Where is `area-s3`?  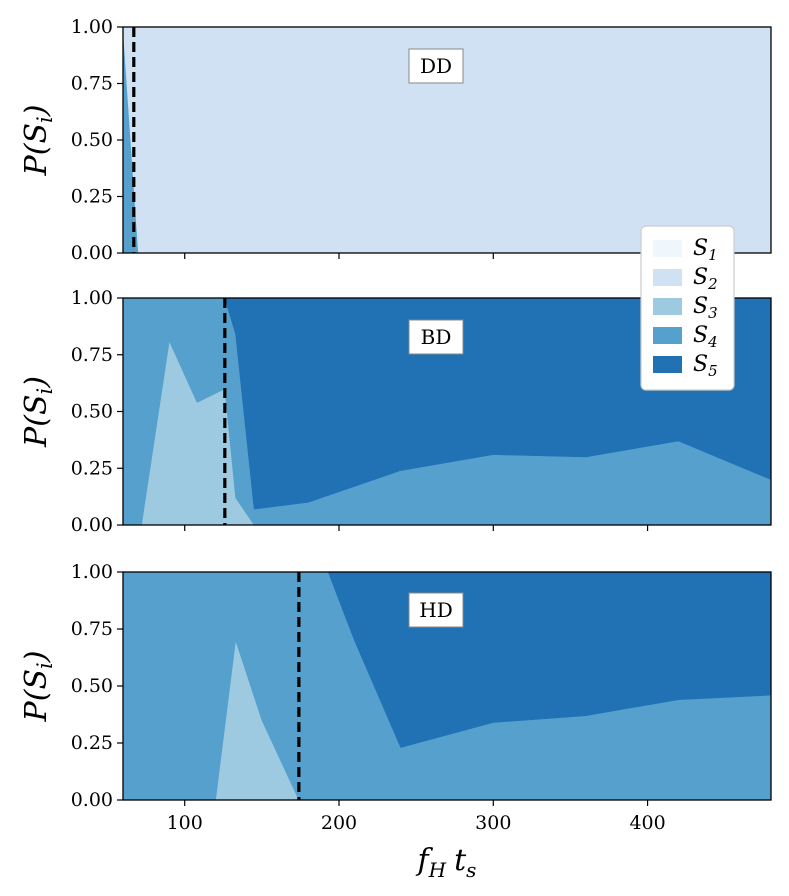
area-s3 is located at coordinates (447, 720).